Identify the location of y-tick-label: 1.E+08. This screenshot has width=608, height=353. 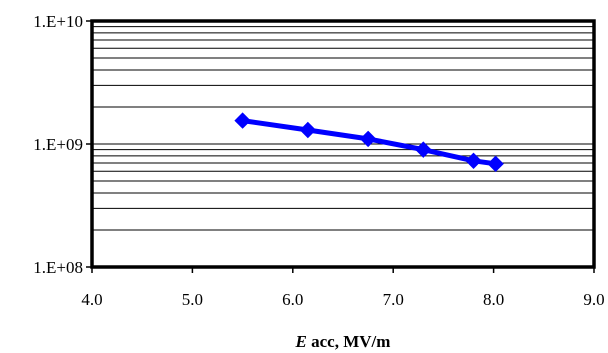
(58, 267).